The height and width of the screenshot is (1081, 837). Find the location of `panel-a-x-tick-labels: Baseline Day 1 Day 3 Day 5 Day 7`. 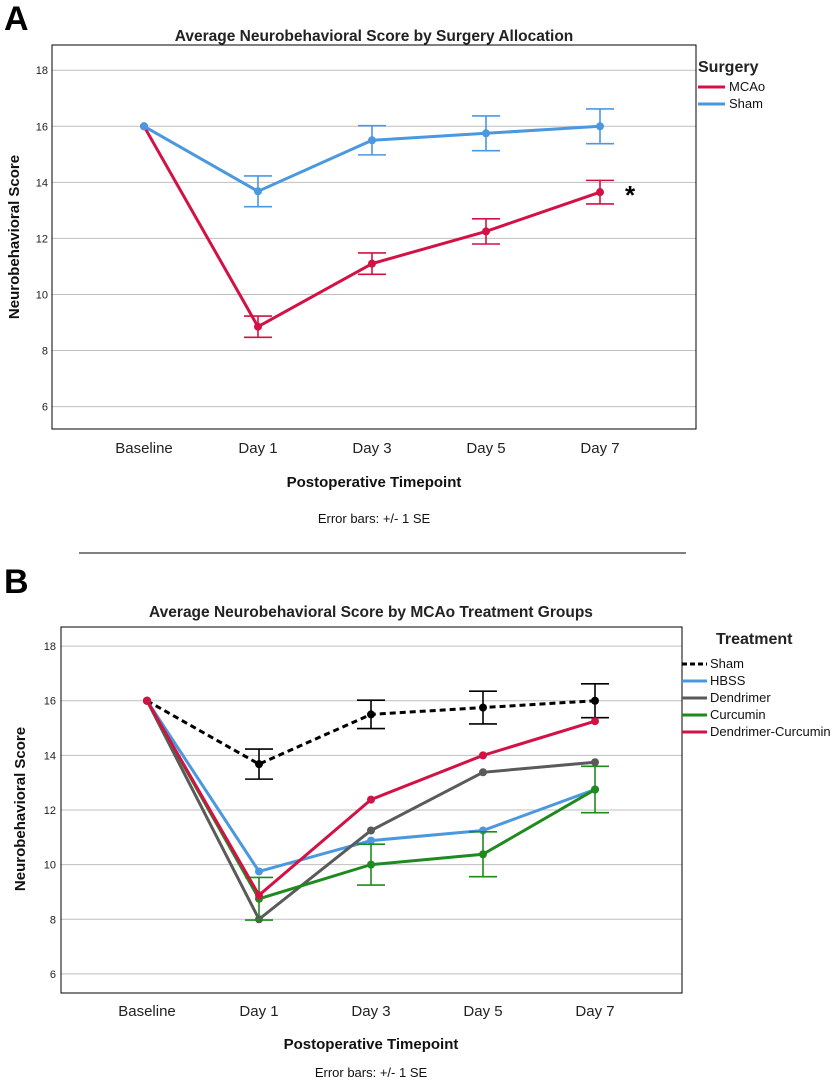

panel-a-x-tick-labels: Baseline Day 1 Day 3 Day 5 Day 7 is located at coordinates (367, 448).